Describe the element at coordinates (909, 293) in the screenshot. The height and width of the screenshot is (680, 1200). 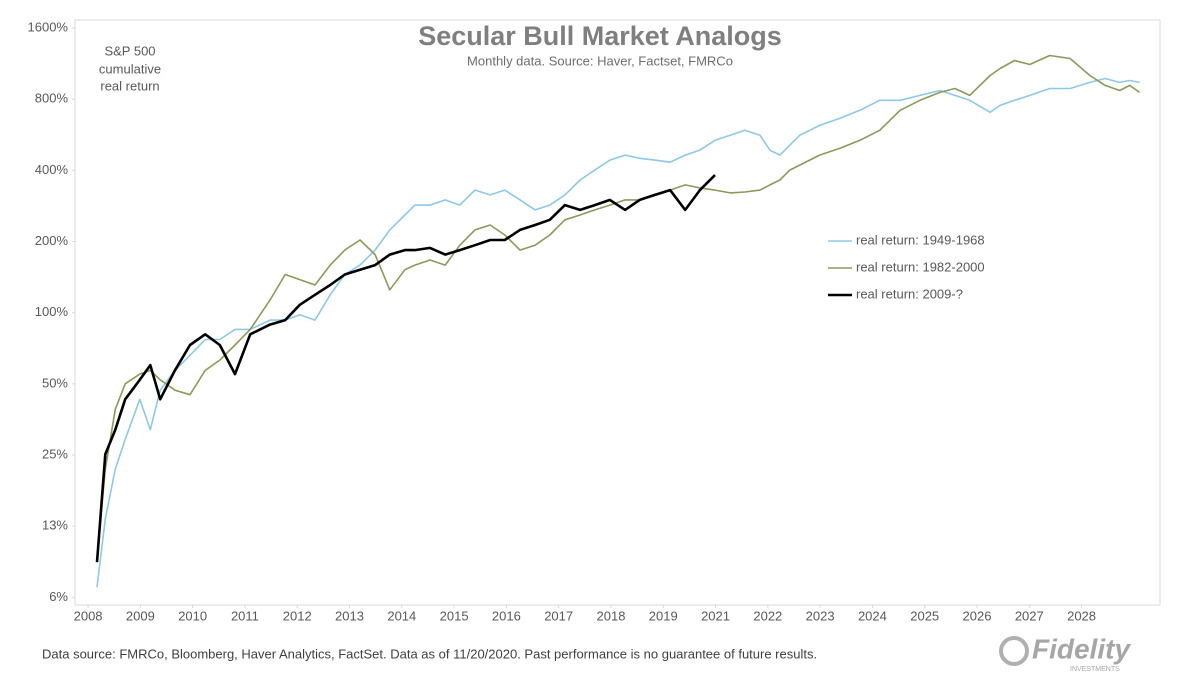
I see `legend-label: real return: 2009-?` at that location.